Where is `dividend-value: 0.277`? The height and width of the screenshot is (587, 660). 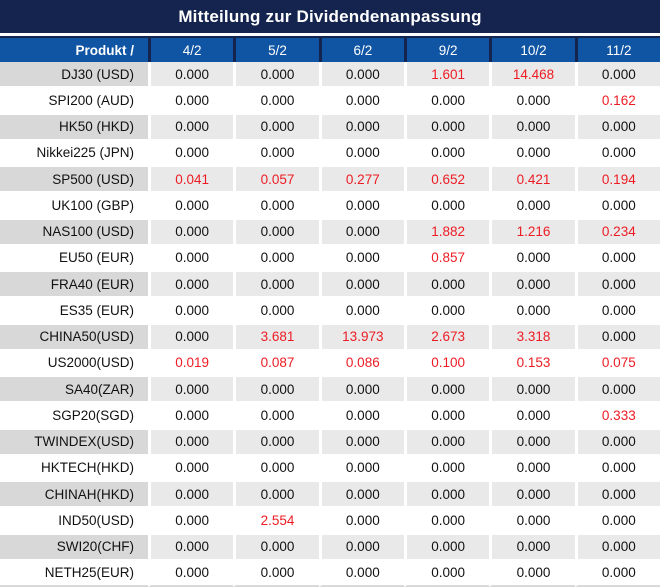
dividend-value: 0.277 is located at coordinates (361, 180).